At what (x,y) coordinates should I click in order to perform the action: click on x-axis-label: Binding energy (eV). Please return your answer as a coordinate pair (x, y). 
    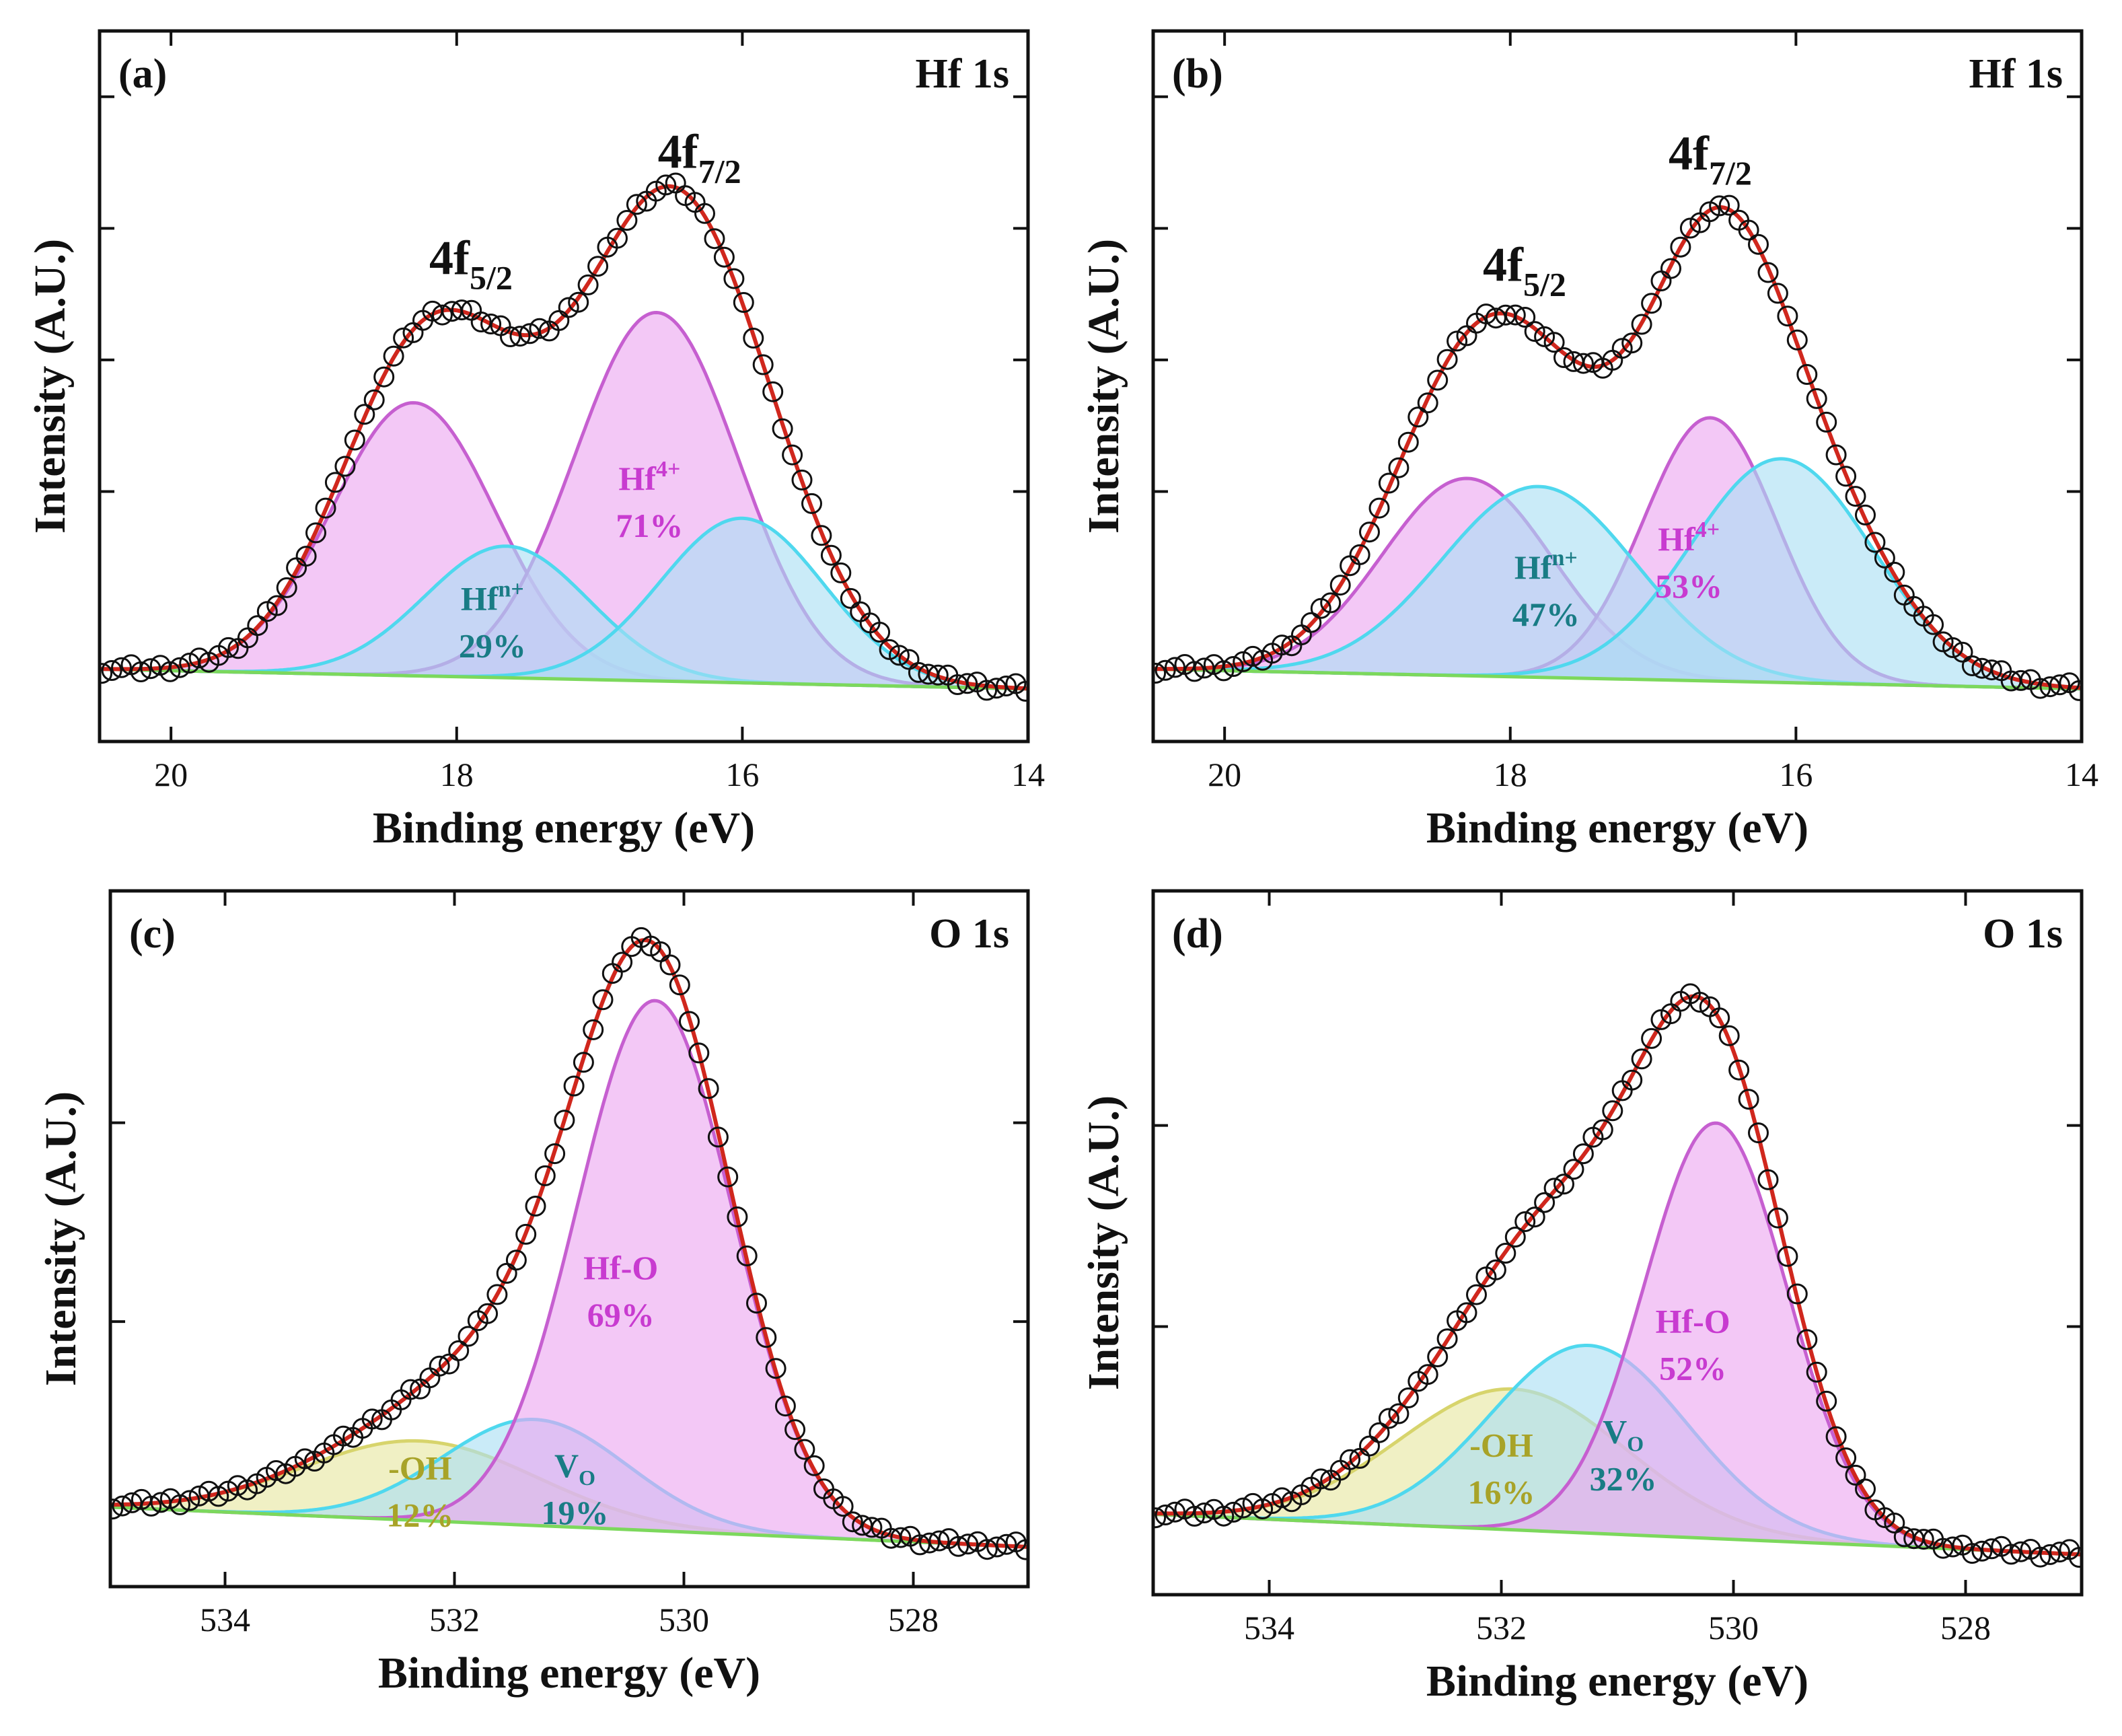
    Looking at the image, I should click on (564, 828).